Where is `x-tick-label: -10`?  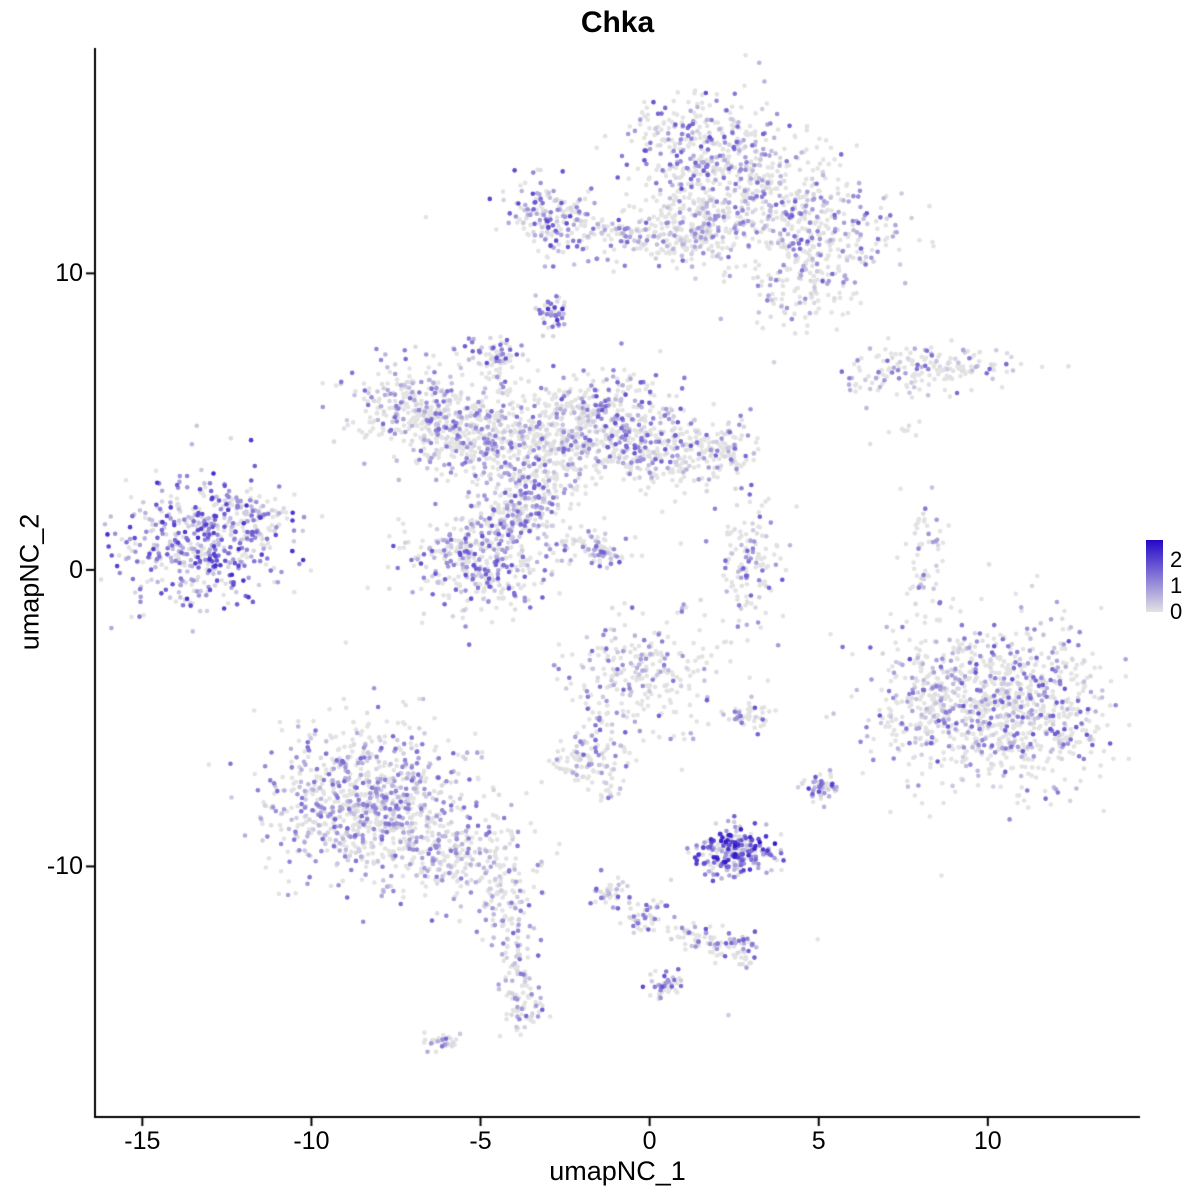 x-tick-label: -10 is located at coordinates (311, 1141).